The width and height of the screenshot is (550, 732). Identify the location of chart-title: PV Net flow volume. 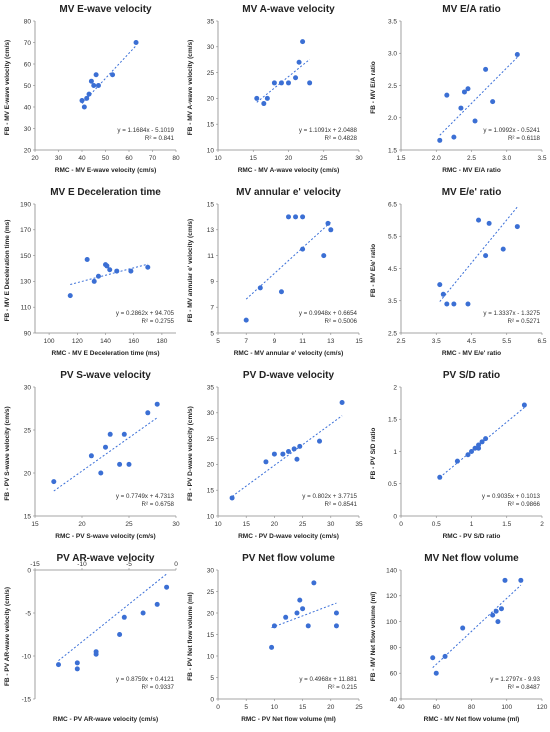
(288, 558).